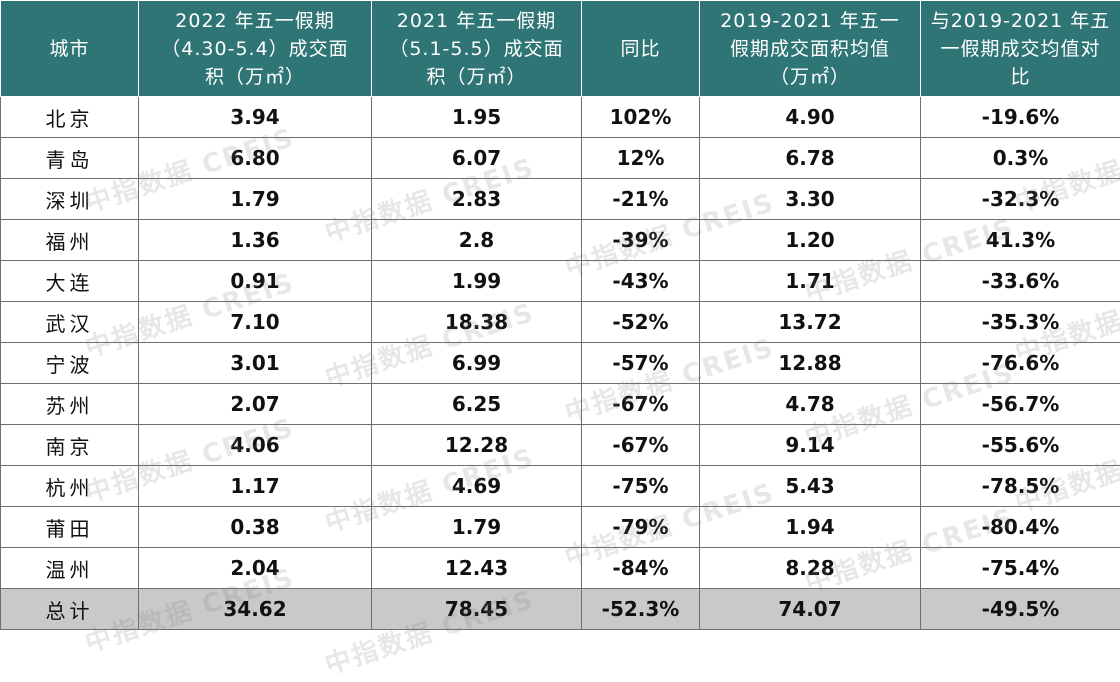 Image resolution: width=1120 pixels, height=682 pixels. What do you see at coordinates (255, 281) in the screenshot?
I see `cell-area-2022: 0.91` at bounding box center [255, 281].